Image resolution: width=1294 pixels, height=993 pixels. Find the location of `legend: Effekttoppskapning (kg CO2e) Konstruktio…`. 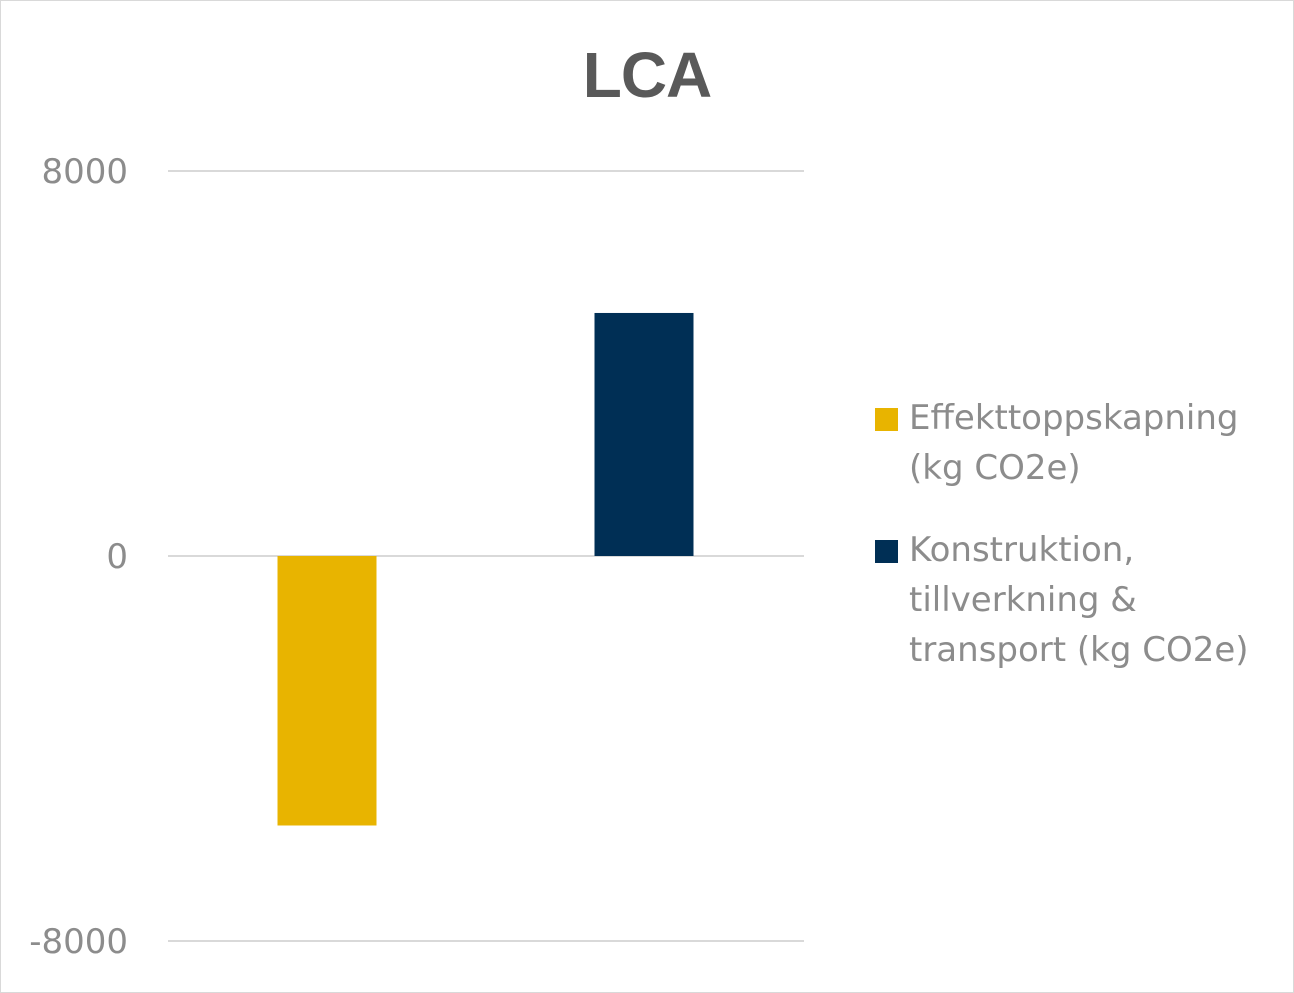

legend: Effekttoppskapning (kg CO2e) Konstruktio… is located at coordinates (1075, 550).